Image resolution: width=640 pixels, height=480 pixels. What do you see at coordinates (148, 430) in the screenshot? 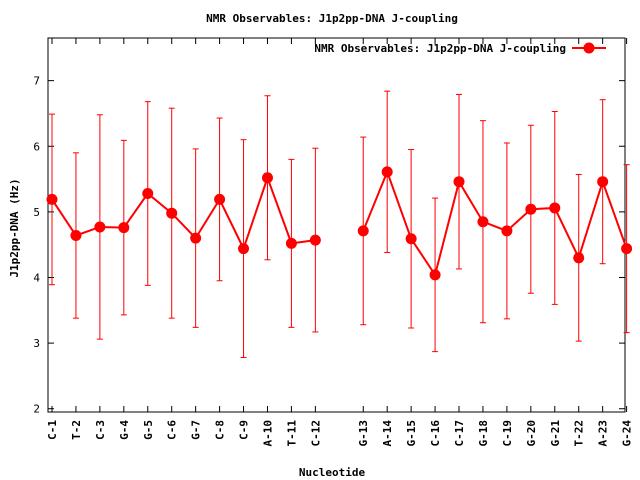
I see `x-tick-label: G-5` at bounding box center [148, 430].